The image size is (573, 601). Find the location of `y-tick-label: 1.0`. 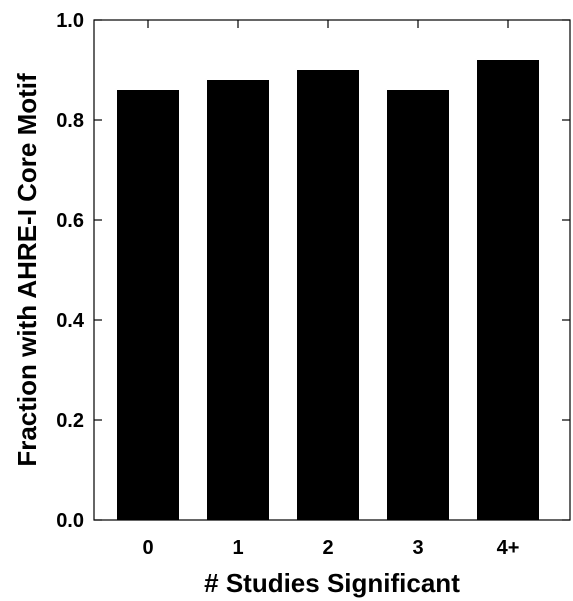

y-tick-label: 1.0 is located at coordinates (70, 21).